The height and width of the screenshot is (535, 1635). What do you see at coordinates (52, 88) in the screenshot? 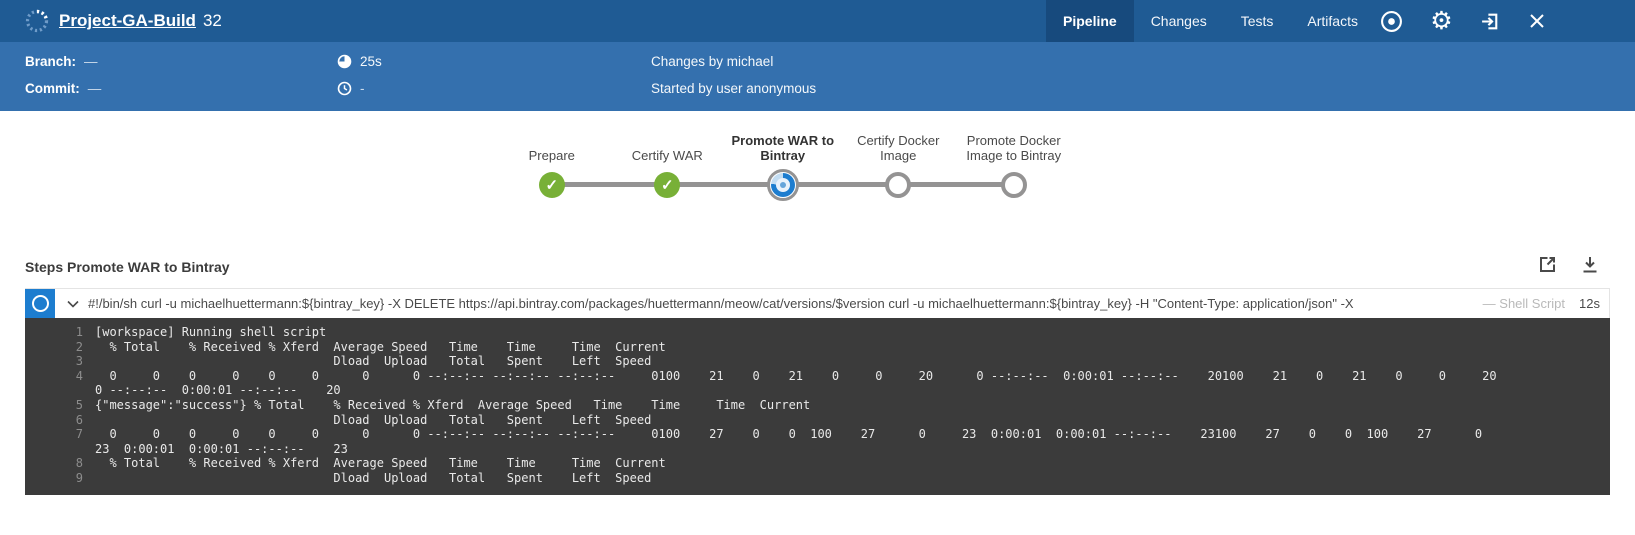
I see `commit-label: Commit:` at bounding box center [52, 88].